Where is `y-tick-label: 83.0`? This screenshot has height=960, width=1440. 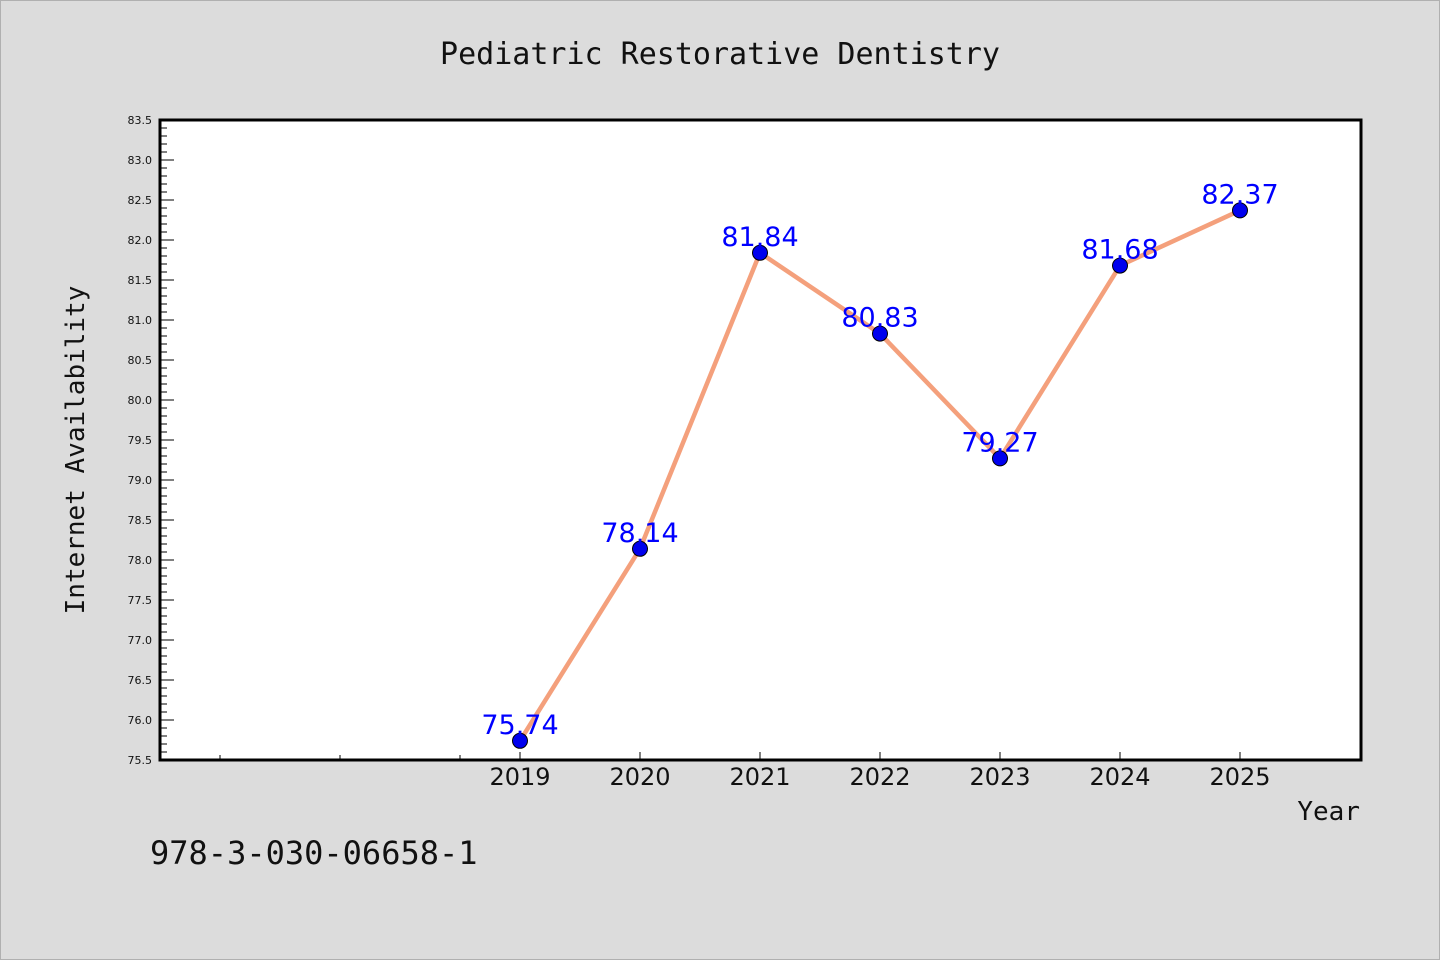 y-tick-label: 83.0 is located at coordinates (140, 160).